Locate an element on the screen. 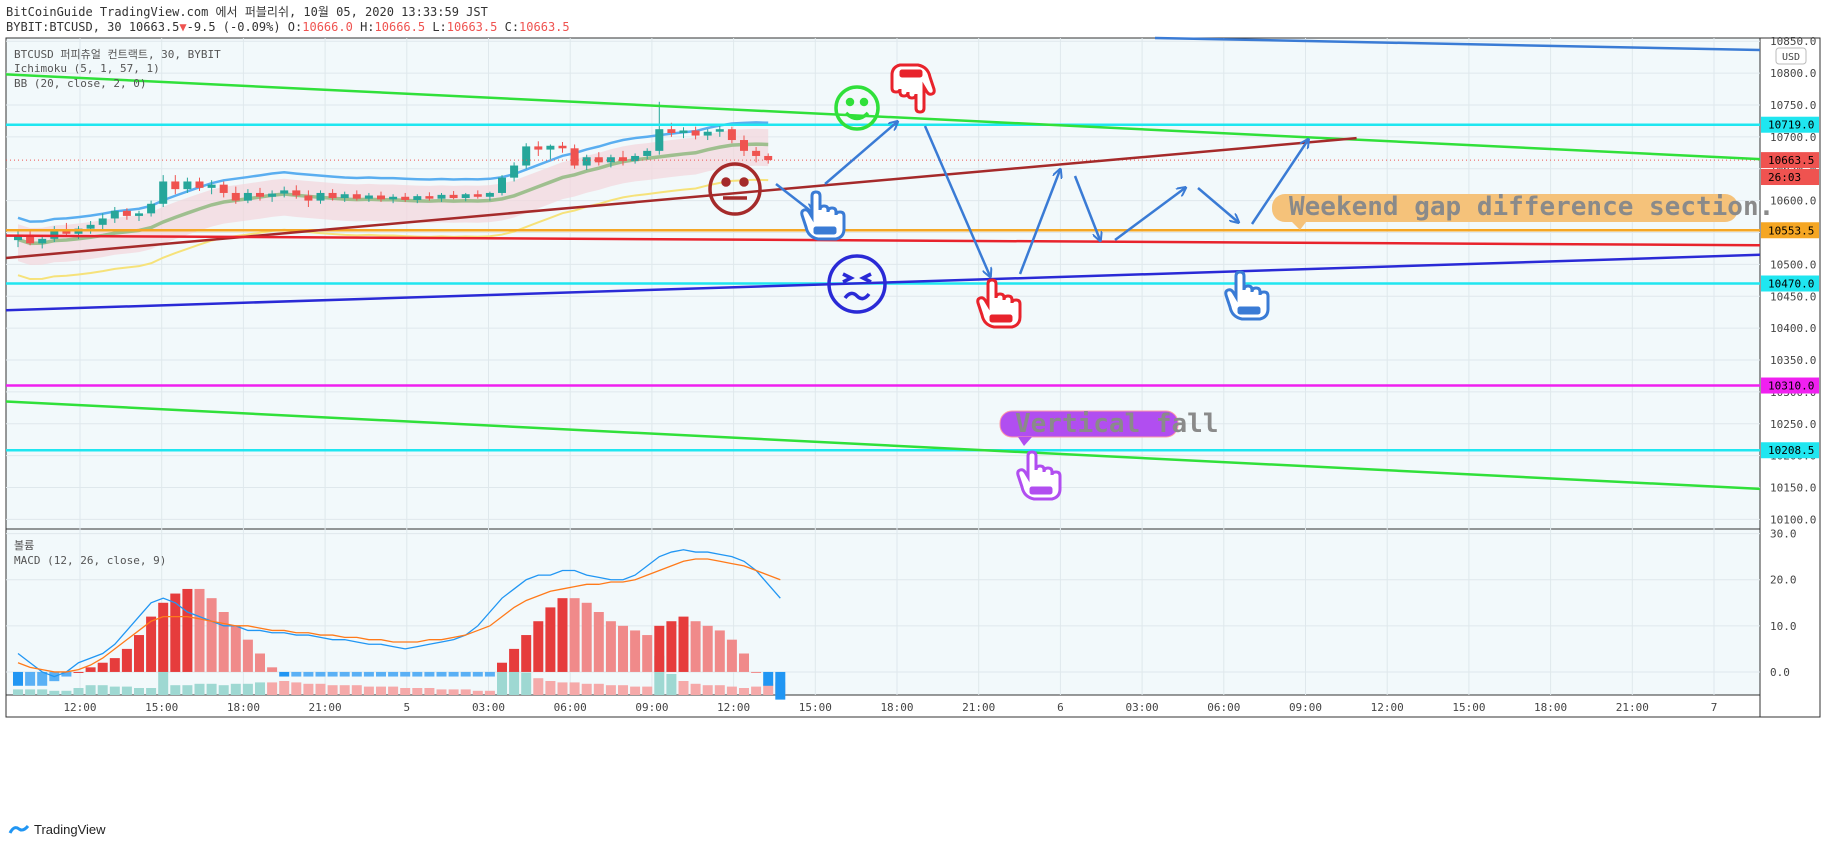 This screenshot has width=1828, height=849. x-tick-label: 06:00 is located at coordinates (1223, 707).